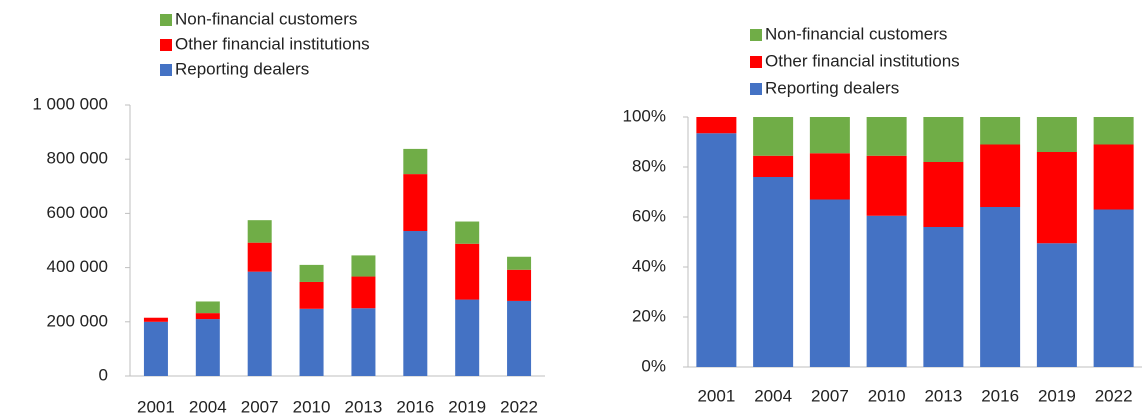  I want to click on y-tick-label: 800 000, so click(77, 158).